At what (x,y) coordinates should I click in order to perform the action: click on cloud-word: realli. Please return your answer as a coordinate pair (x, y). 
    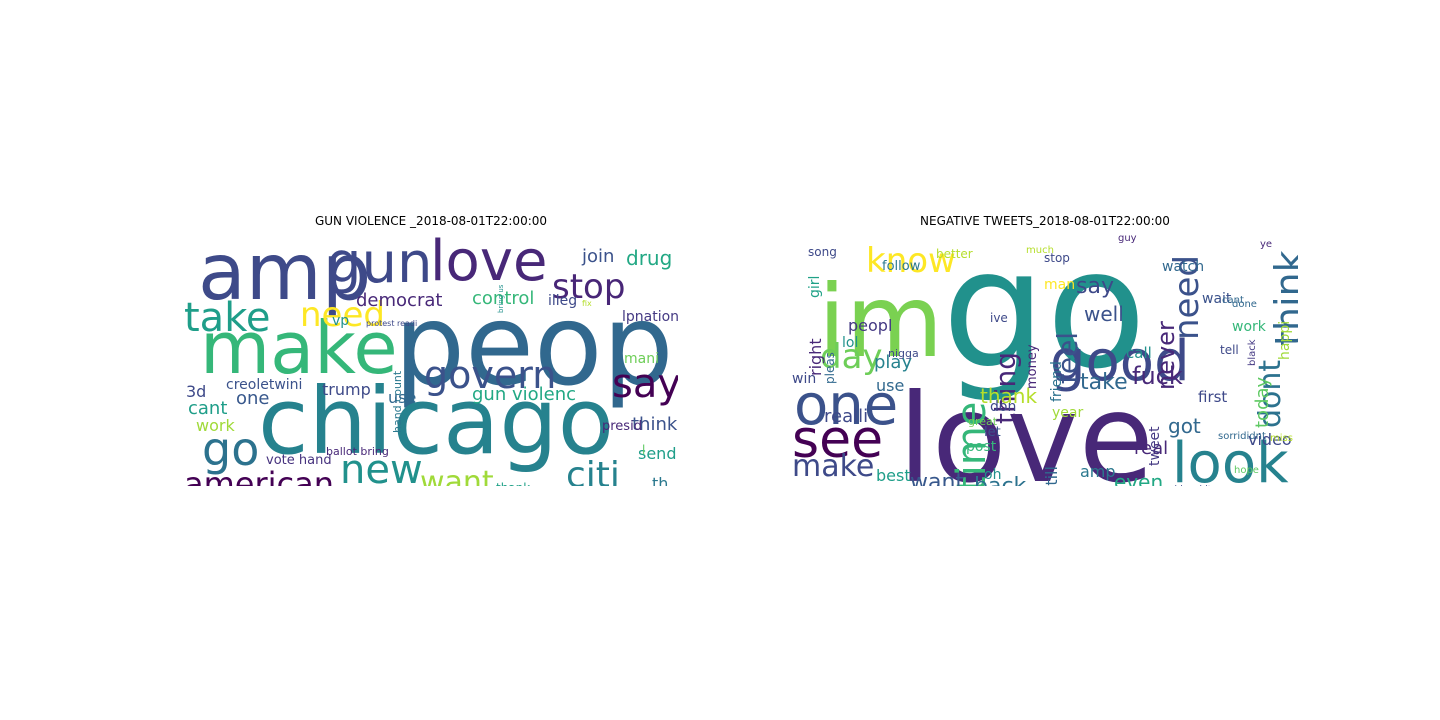
    Looking at the image, I should click on (846, 416).